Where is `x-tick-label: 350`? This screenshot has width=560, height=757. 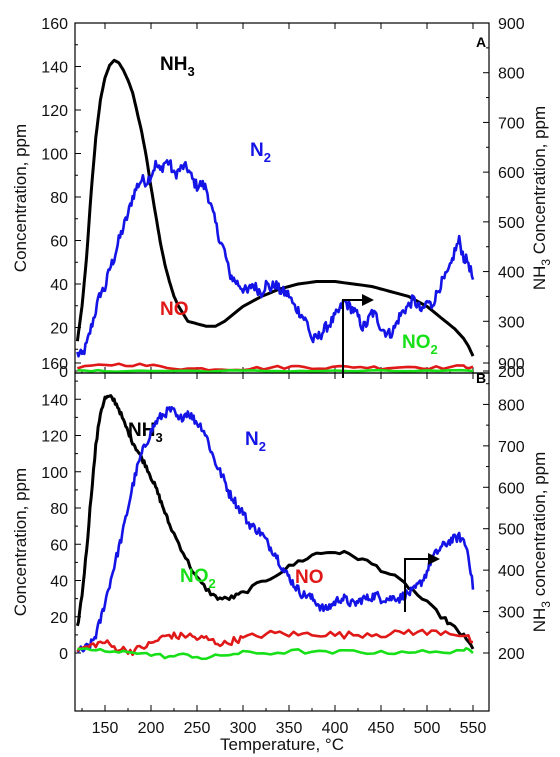 x-tick-label: 350 is located at coordinates (289, 728).